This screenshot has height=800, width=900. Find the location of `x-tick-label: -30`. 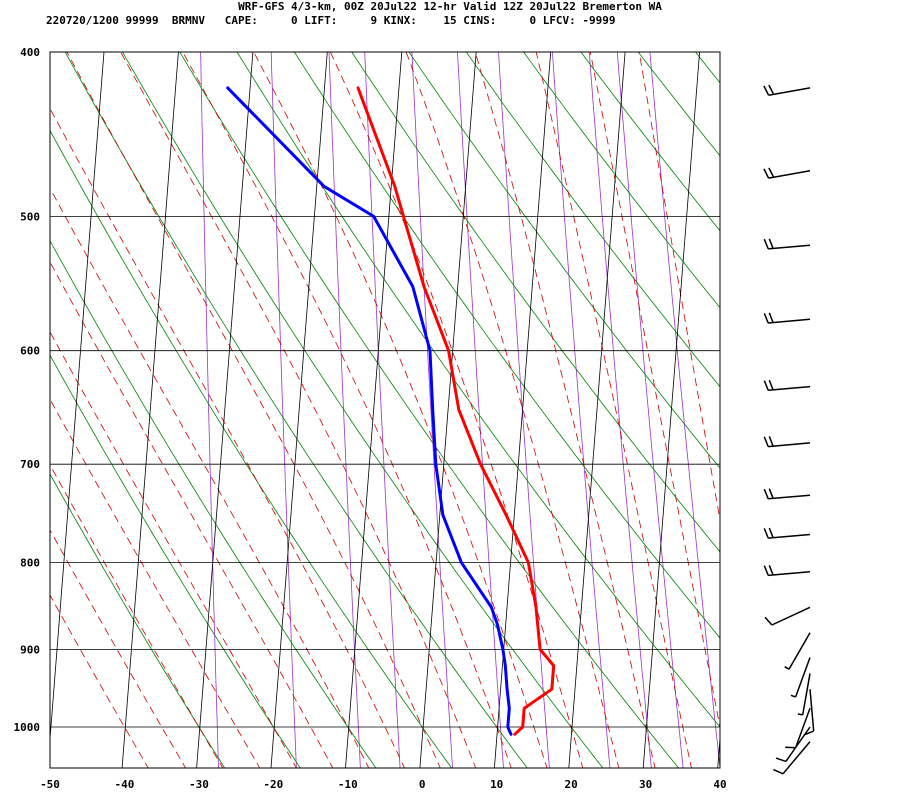

x-tick-label: -30 is located at coordinates (199, 784).